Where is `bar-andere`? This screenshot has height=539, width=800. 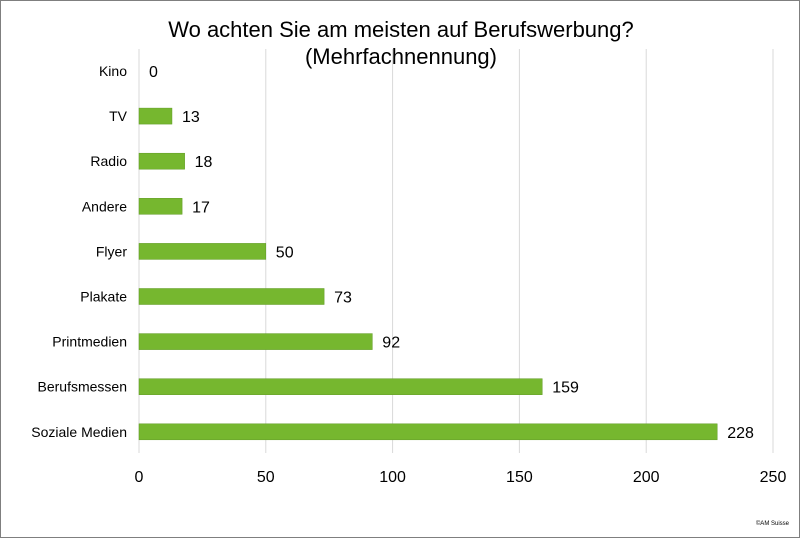
bar-andere is located at coordinates (160, 206).